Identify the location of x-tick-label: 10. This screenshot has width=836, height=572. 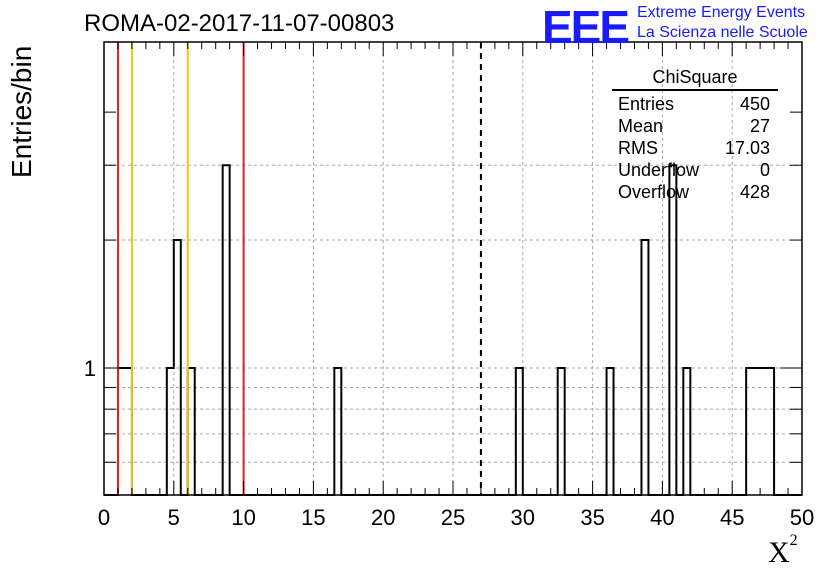
(243, 517).